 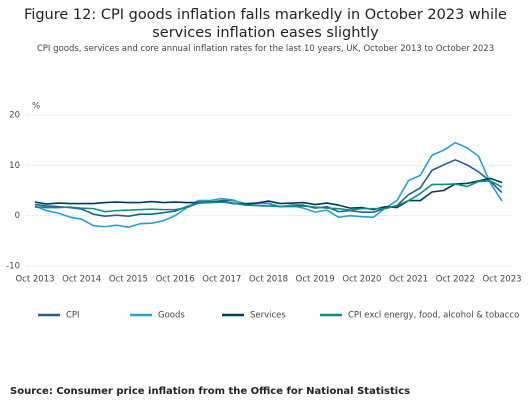 What do you see at coordinates (408, 280) in the screenshot?
I see `x-tick-label: Oct 2021` at bounding box center [408, 280].